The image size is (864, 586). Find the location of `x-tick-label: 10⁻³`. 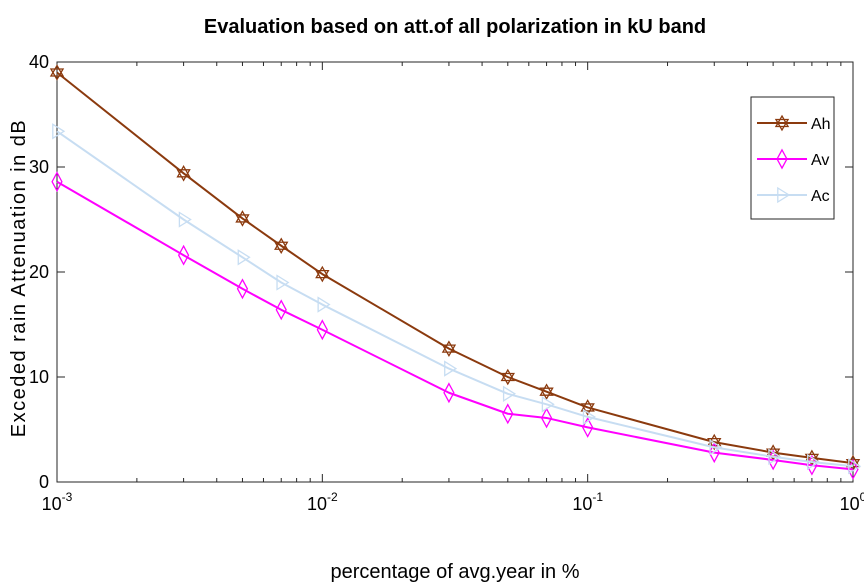

x-tick-label: 10⁻³ is located at coordinates (57, 502).